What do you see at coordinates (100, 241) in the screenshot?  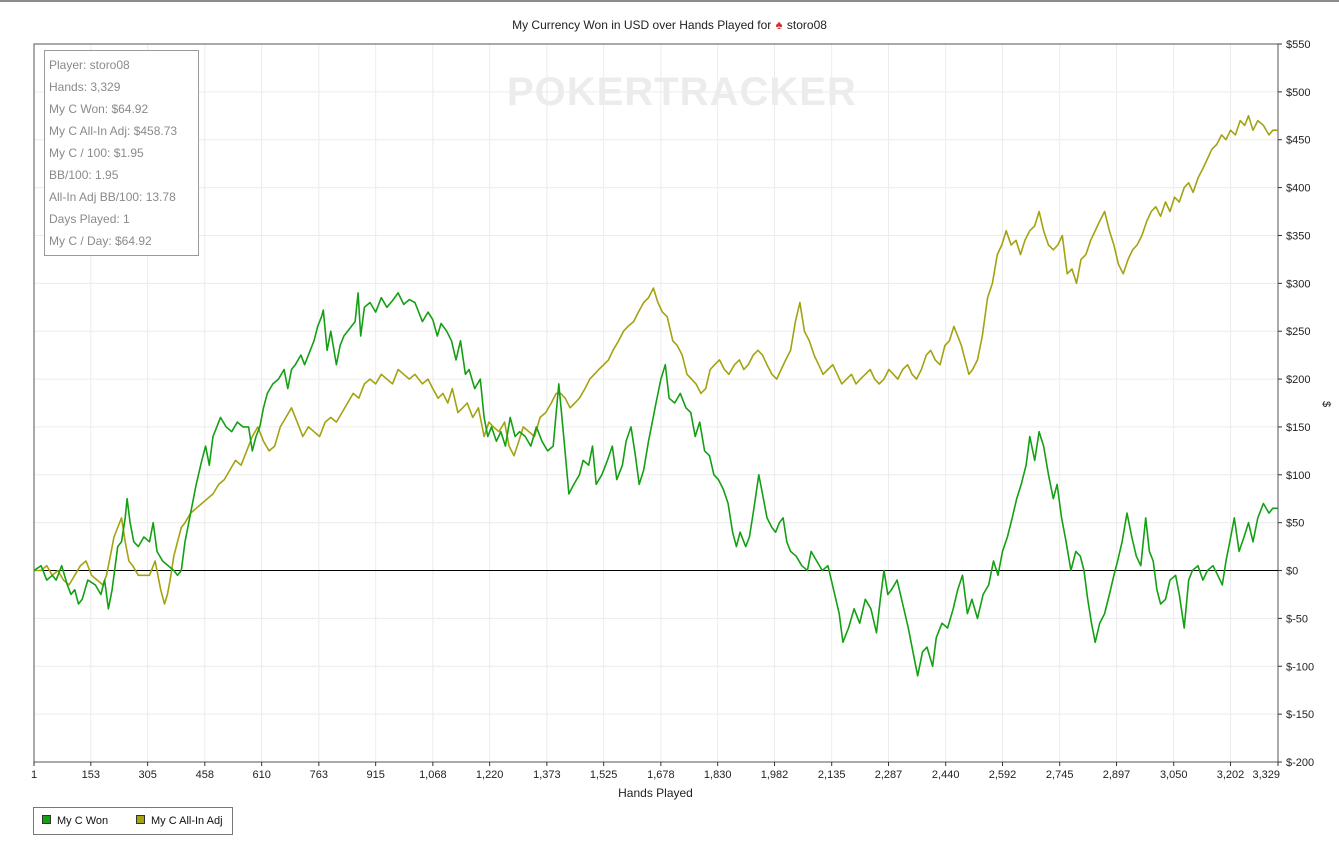 I see `stat-per-day: My C / Day: $64.92` at bounding box center [100, 241].